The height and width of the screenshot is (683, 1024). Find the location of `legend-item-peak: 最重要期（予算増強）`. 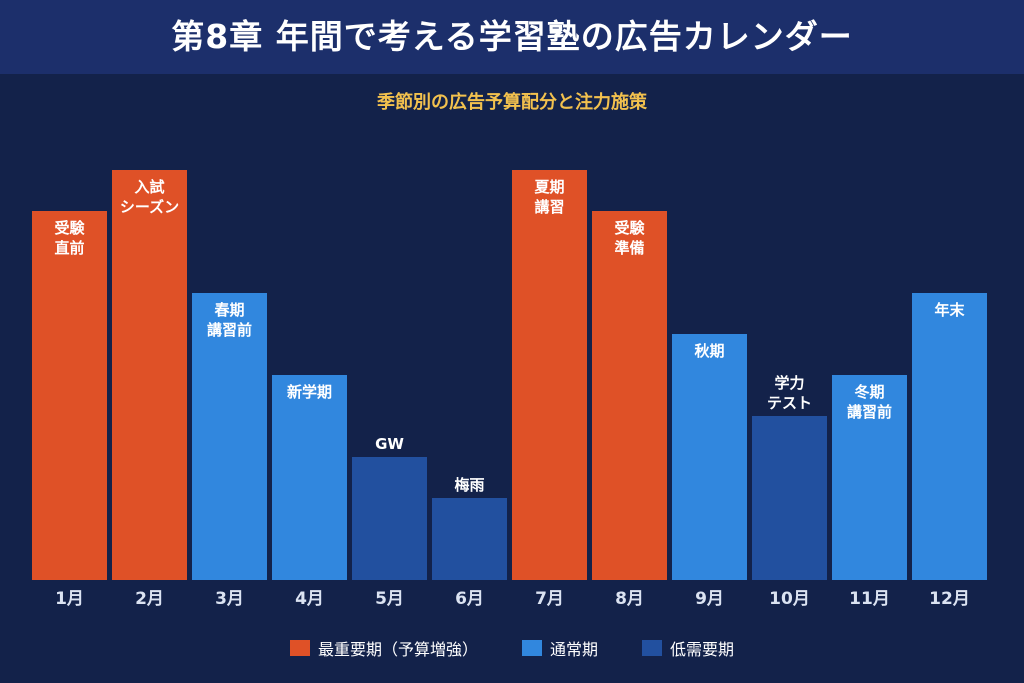

legend-item-peak: 最重要期（予算増強） is located at coordinates (383, 648).